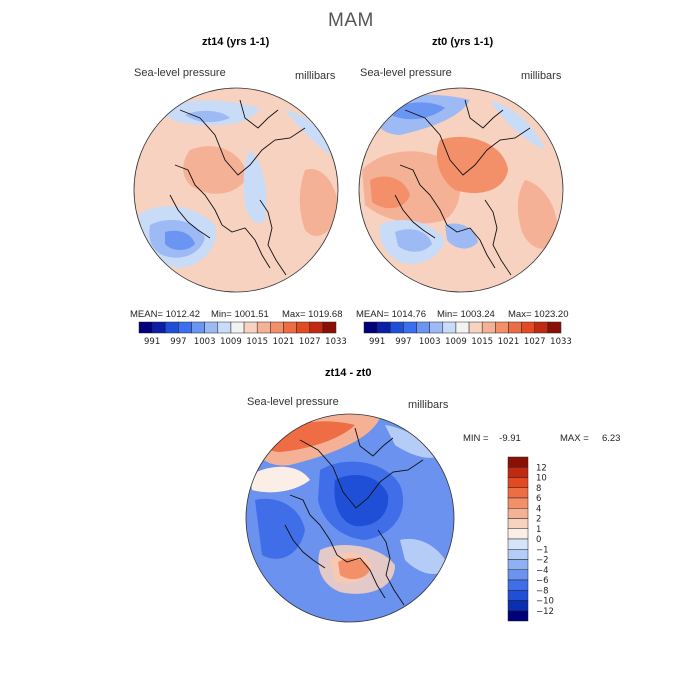 This screenshot has height=700, width=700. What do you see at coordinates (538, 214) in the screenshot?
I see `panel2-field-high-right` at bounding box center [538, 214].